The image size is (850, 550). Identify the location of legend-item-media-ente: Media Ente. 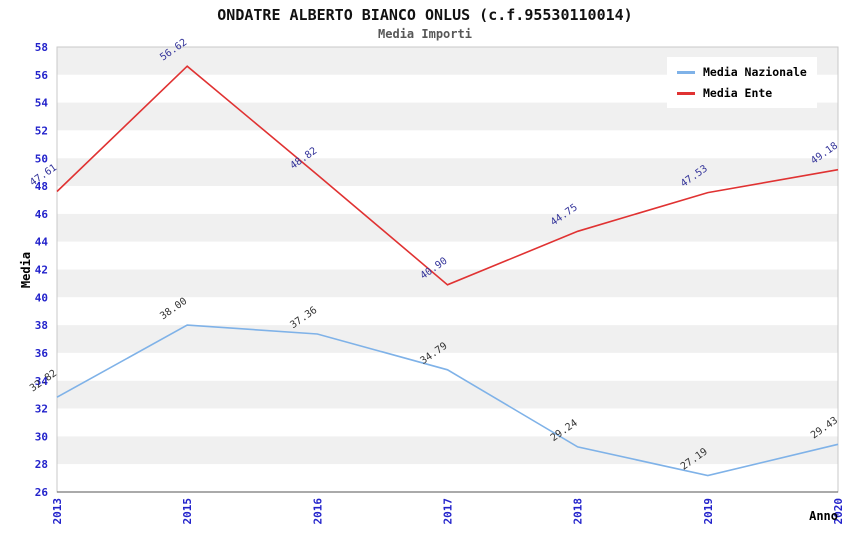
(742, 93).